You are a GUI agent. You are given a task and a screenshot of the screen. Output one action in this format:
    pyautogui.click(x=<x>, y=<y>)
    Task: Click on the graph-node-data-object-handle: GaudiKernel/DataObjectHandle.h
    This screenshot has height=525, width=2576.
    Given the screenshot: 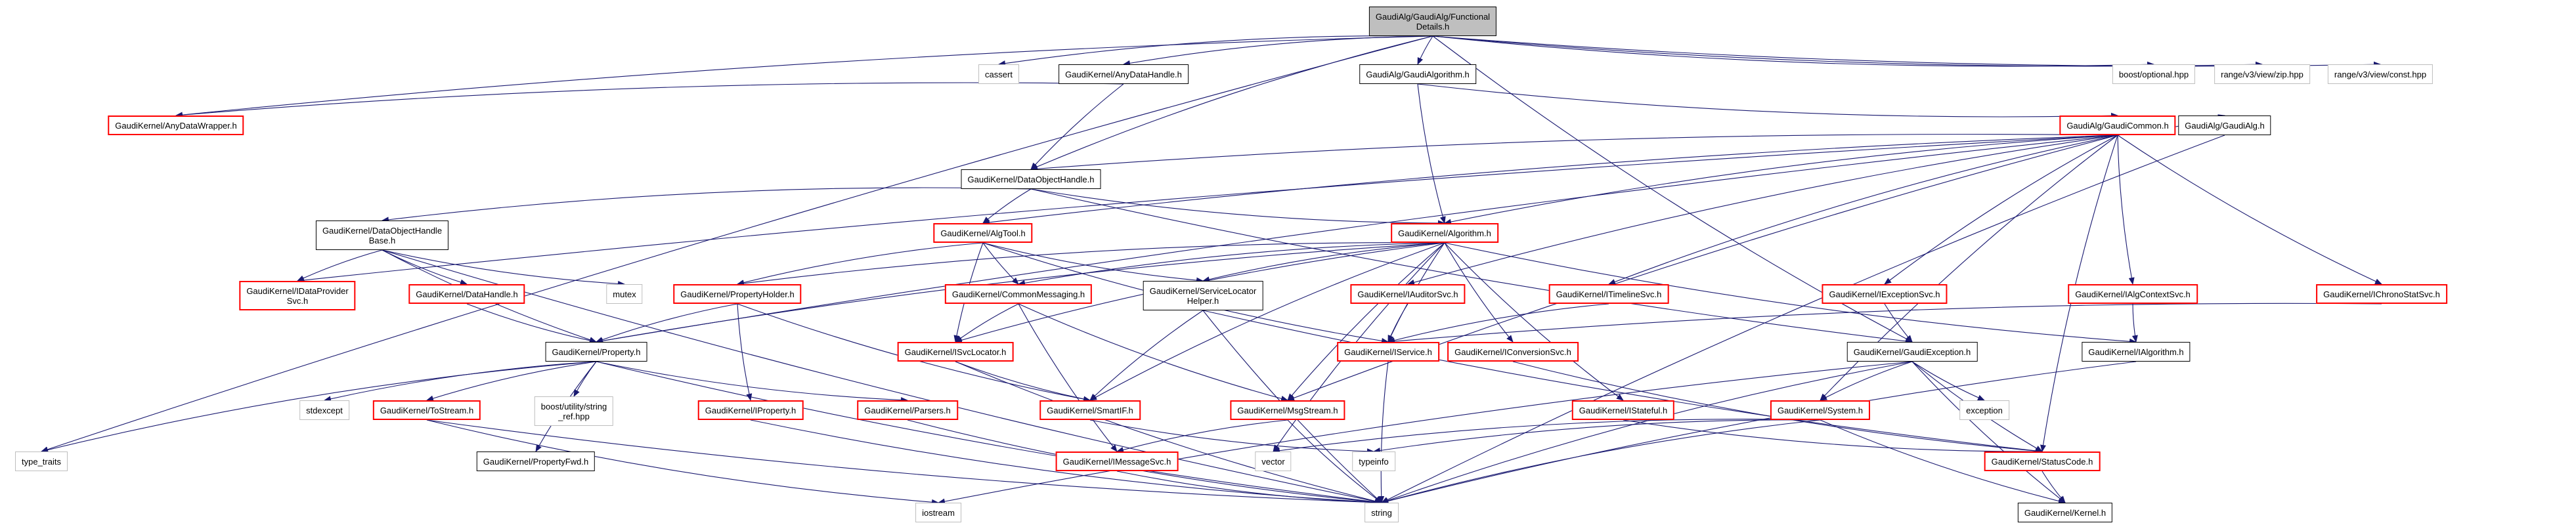 What is the action you would take?
    pyautogui.click(x=1031, y=179)
    